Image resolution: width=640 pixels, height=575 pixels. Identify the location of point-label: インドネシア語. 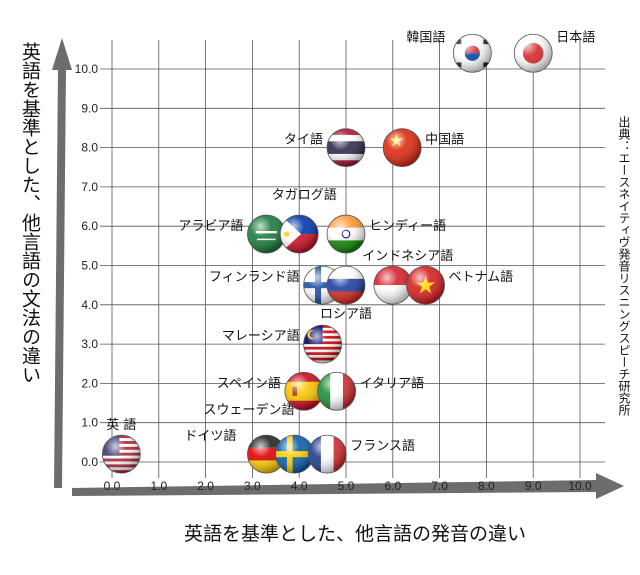
(407, 256).